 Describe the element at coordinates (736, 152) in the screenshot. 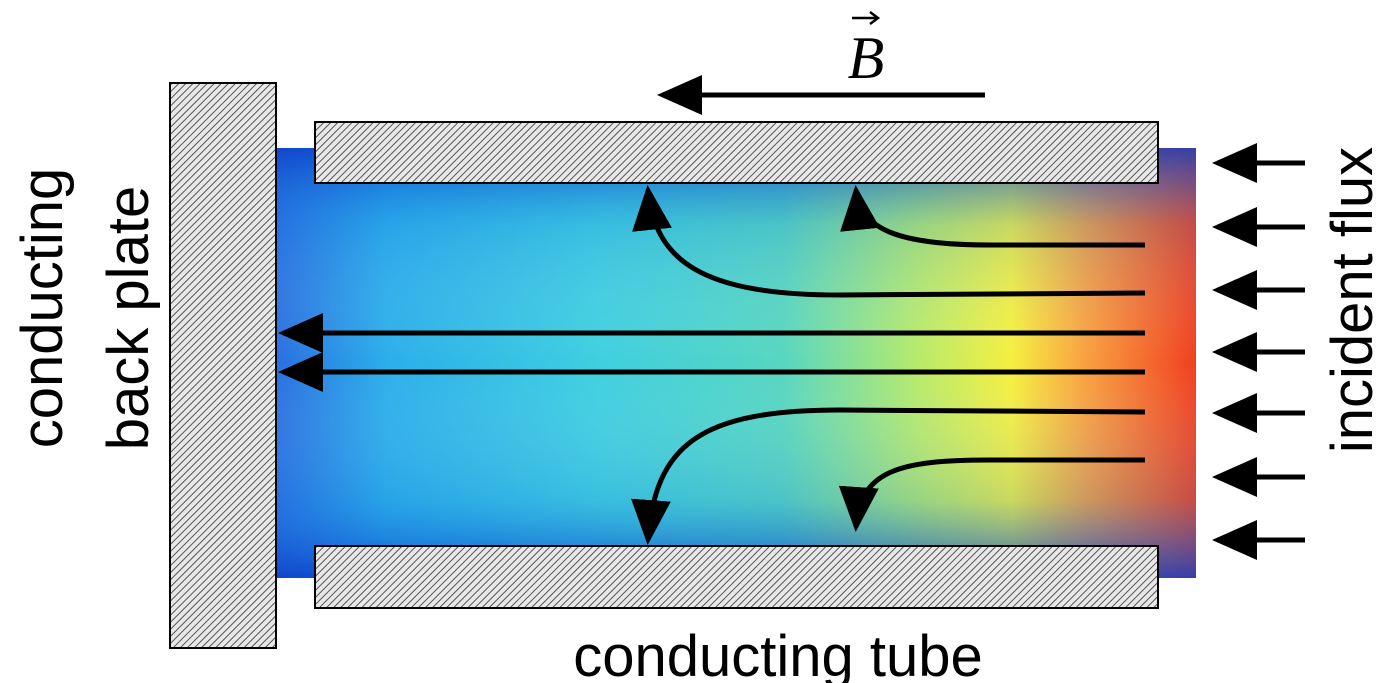

I see `tube-top` at that location.